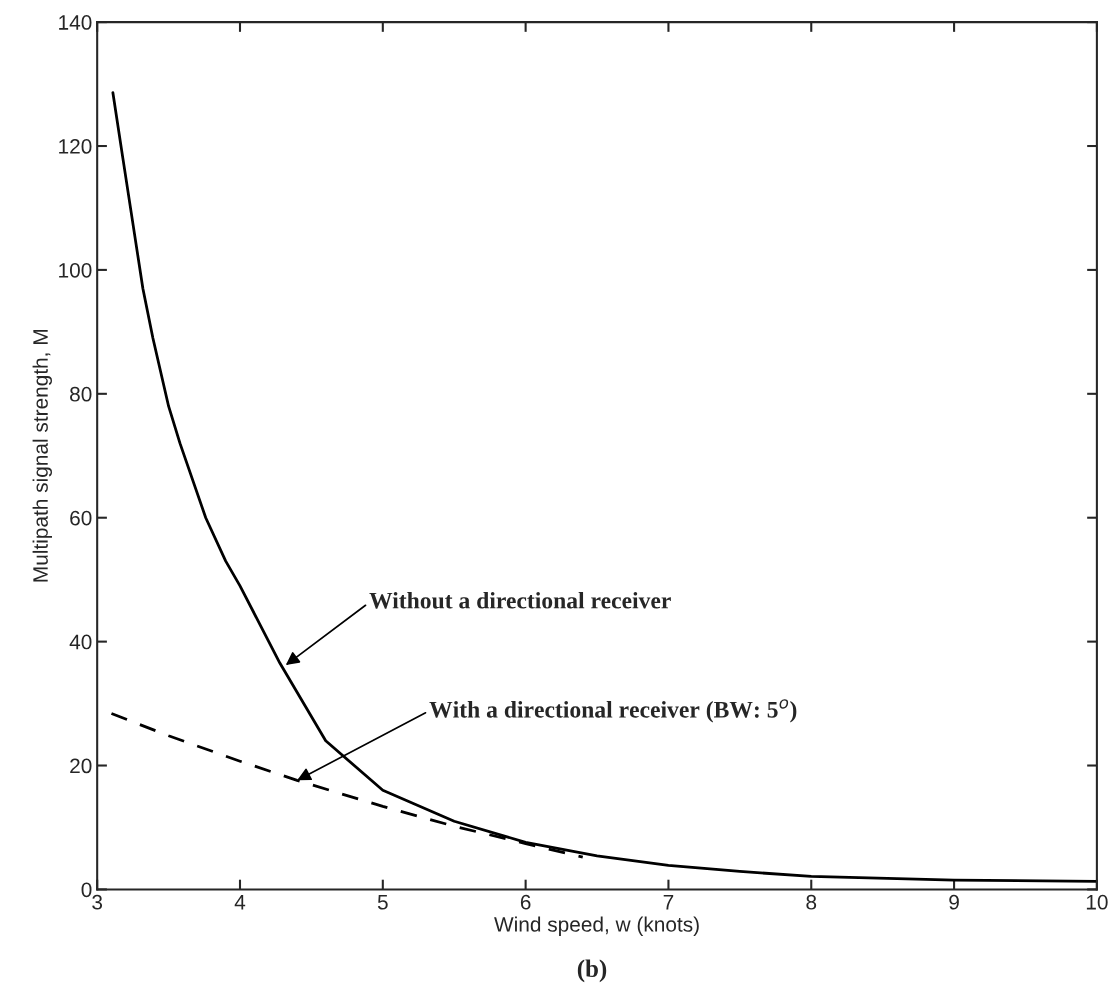 This screenshot has height=1005, width=1117. I want to click on text: (b), so click(592, 971).